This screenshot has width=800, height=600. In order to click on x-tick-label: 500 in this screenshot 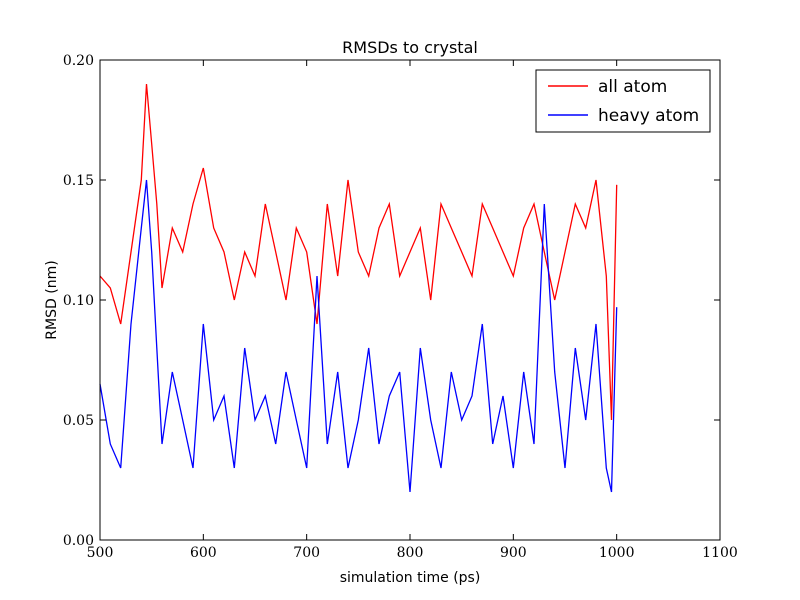, I will do `click(100, 553)`.